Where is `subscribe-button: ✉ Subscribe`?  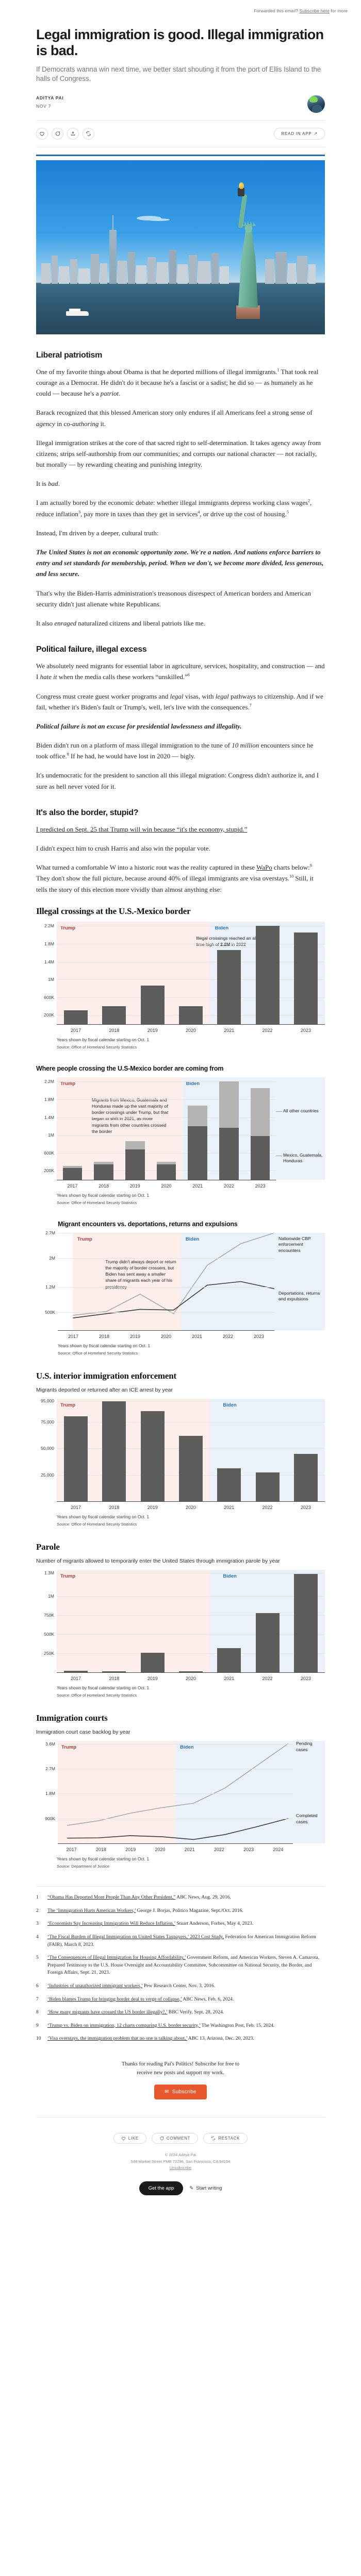
subscribe-button: ✉ Subscribe is located at coordinates (180, 2092).